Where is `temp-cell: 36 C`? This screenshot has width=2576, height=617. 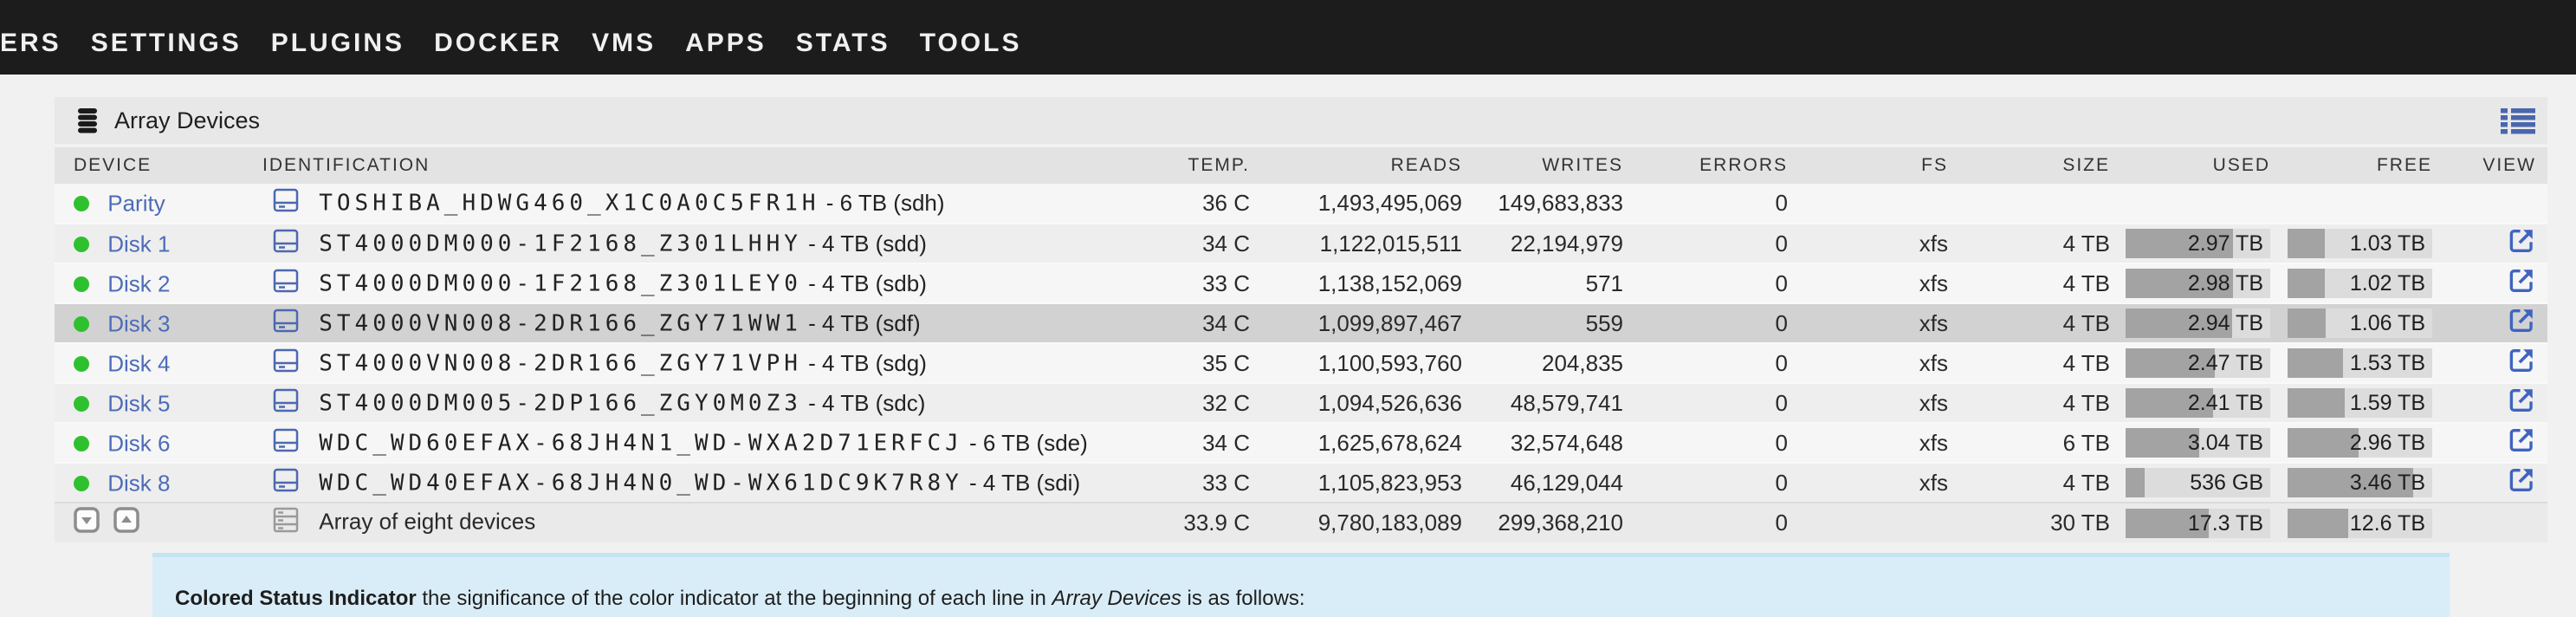 temp-cell: 36 C is located at coordinates (1226, 203).